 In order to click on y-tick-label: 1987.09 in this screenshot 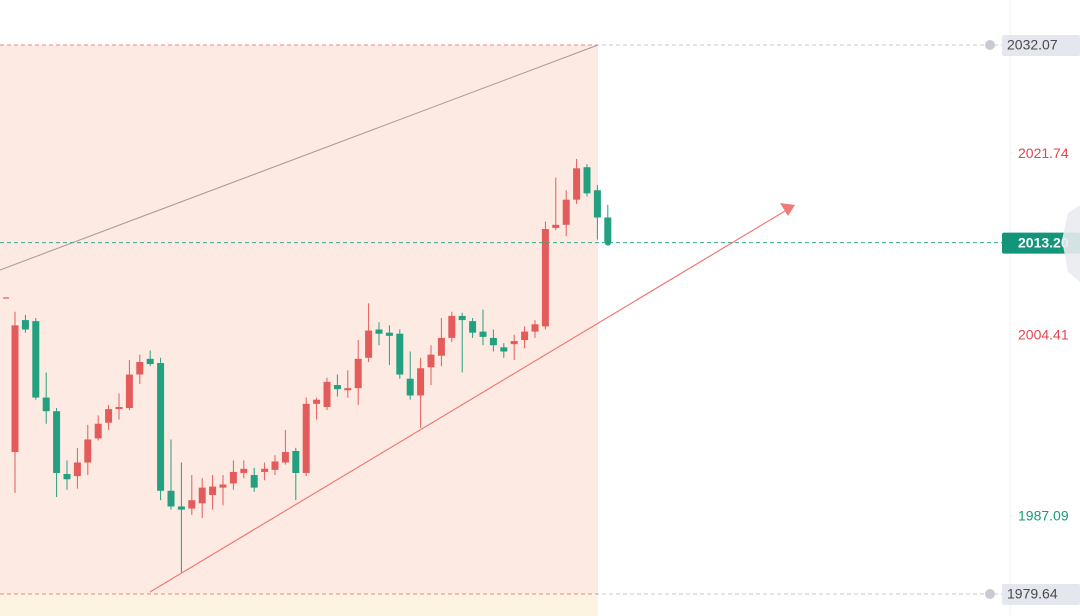, I will do `click(1043, 516)`.